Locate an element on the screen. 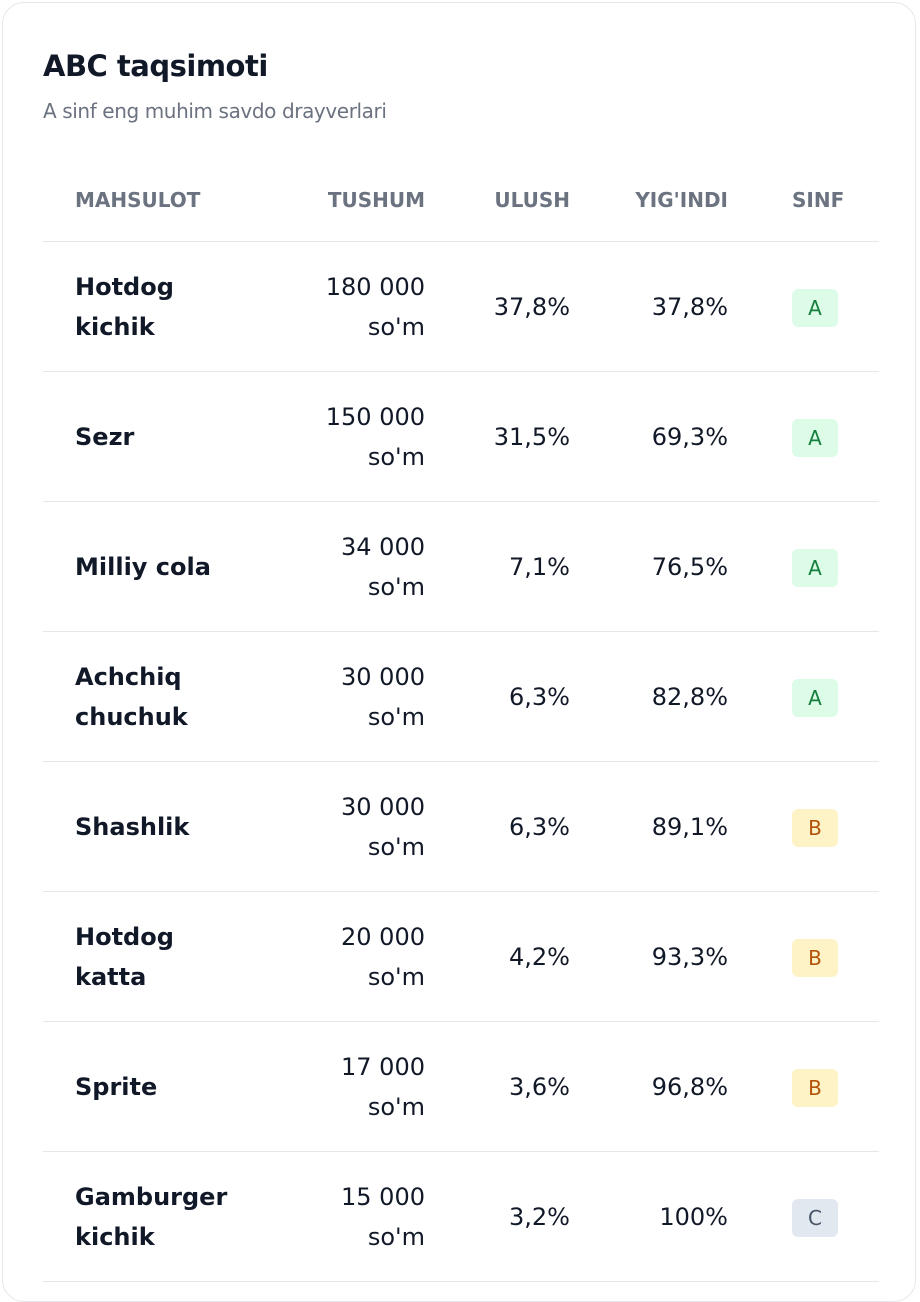  table-cell: Shashlik is located at coordinates (152, 826).